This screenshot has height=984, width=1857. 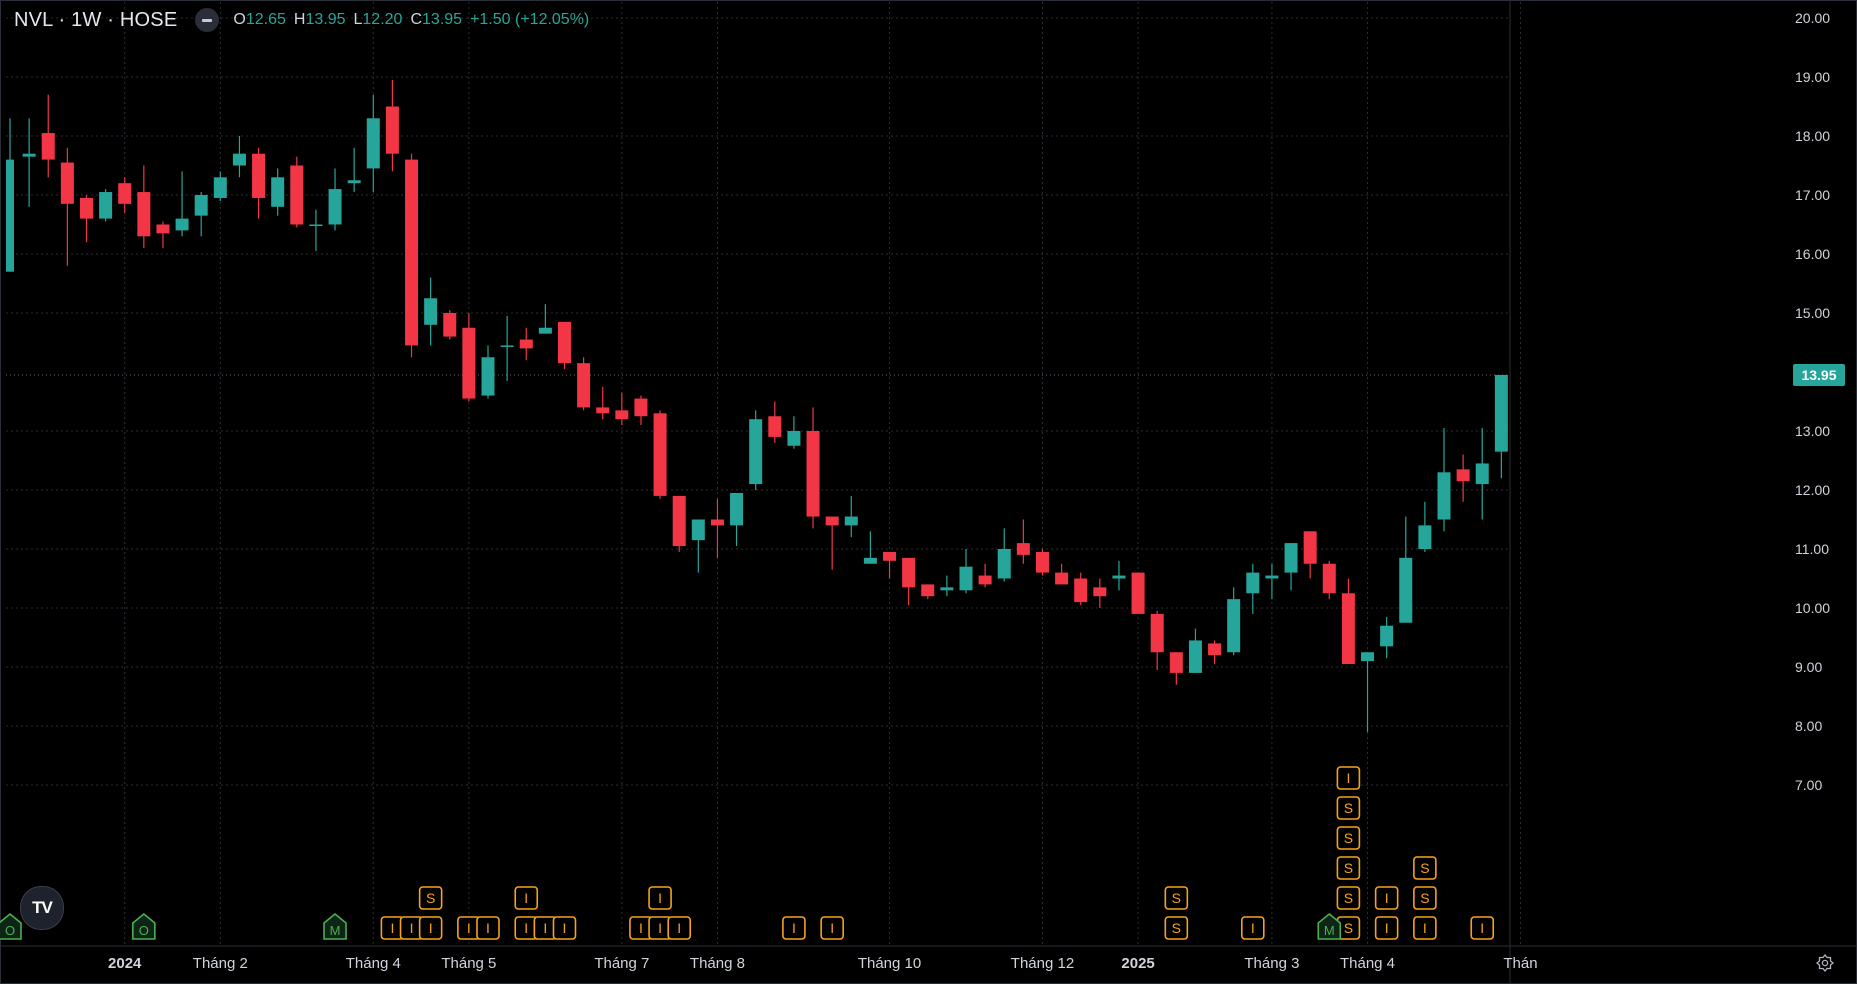 I want to click on chart-settings-button, so click(x=1825, y=963).